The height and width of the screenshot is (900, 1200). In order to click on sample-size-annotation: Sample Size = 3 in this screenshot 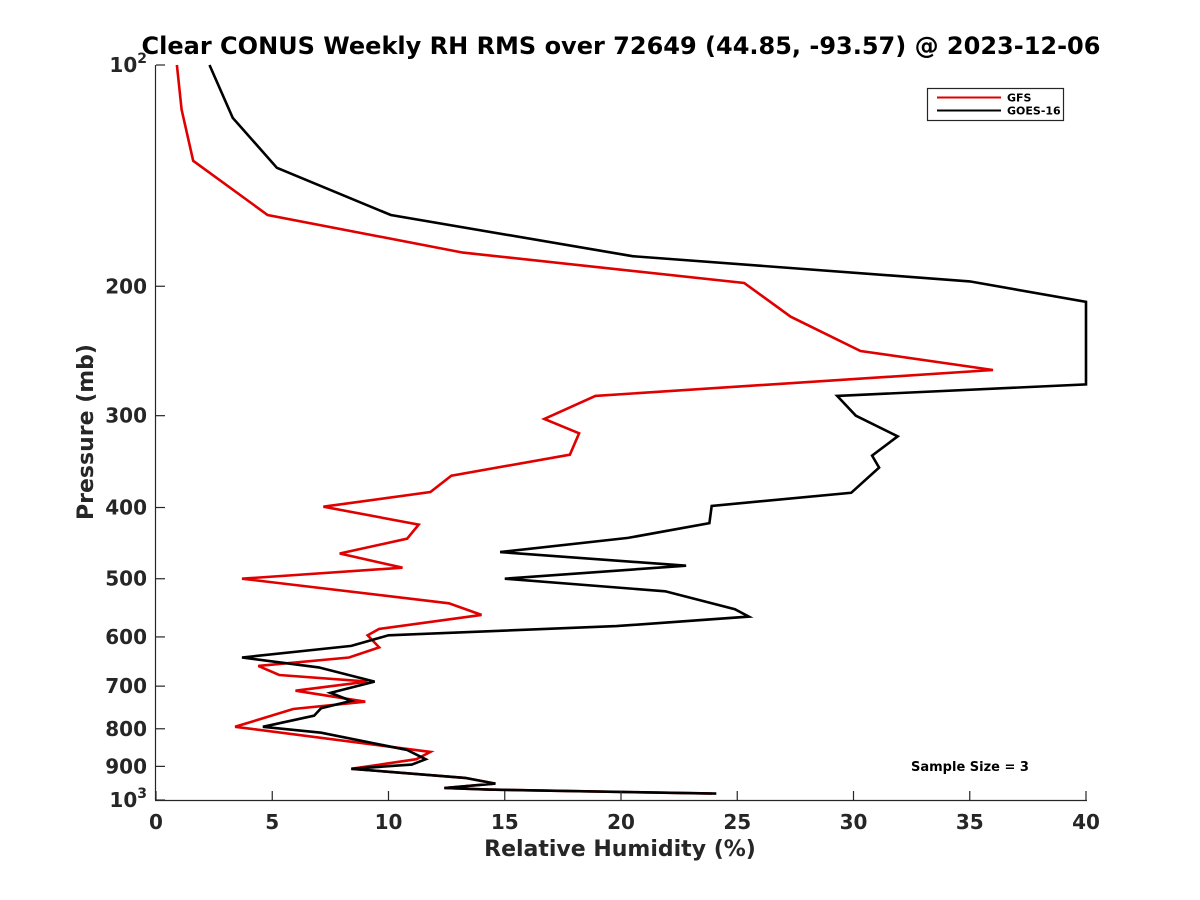, I will do `click(970, 767)`.